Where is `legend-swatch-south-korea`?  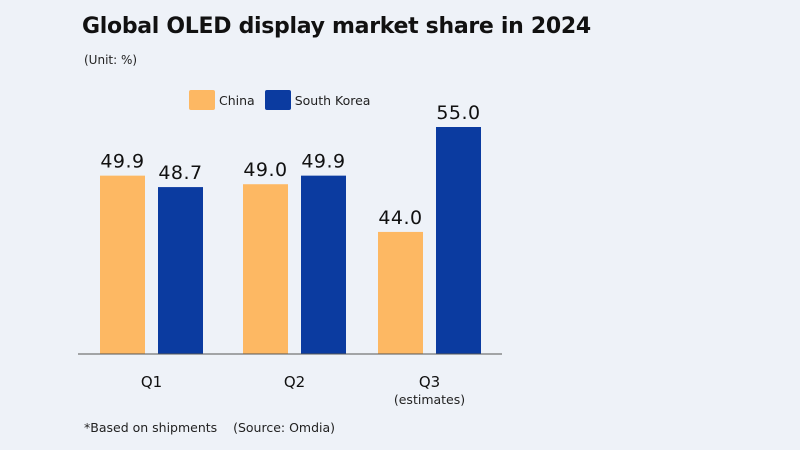
legend-swatch-south-korea is located at coordinates (277, 100).